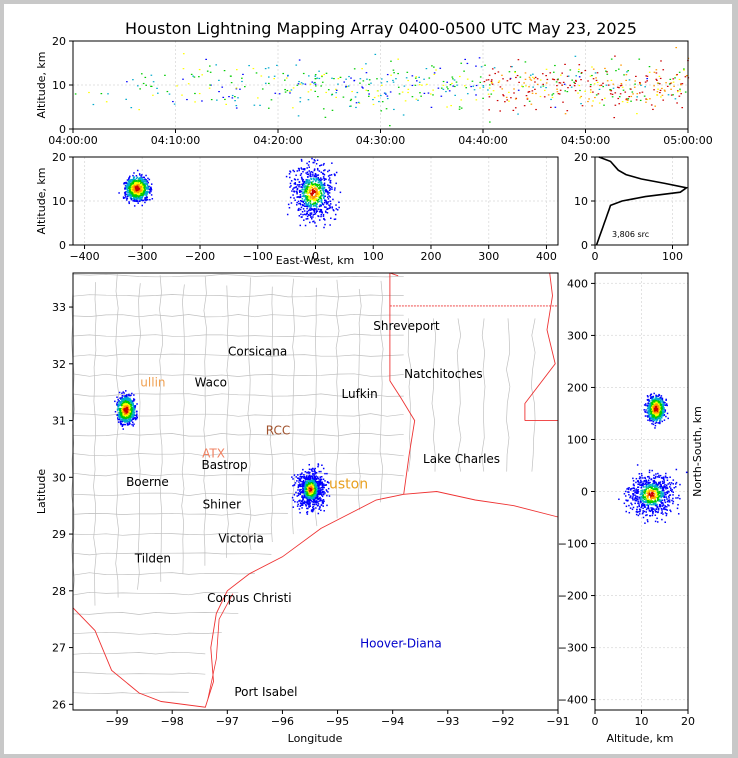 This screenshot has width=738, height=758. What do you see at coordinates (257, 351) in the screenshot?
I see `city-label: Corsicana` at bounding box center [257, 351].